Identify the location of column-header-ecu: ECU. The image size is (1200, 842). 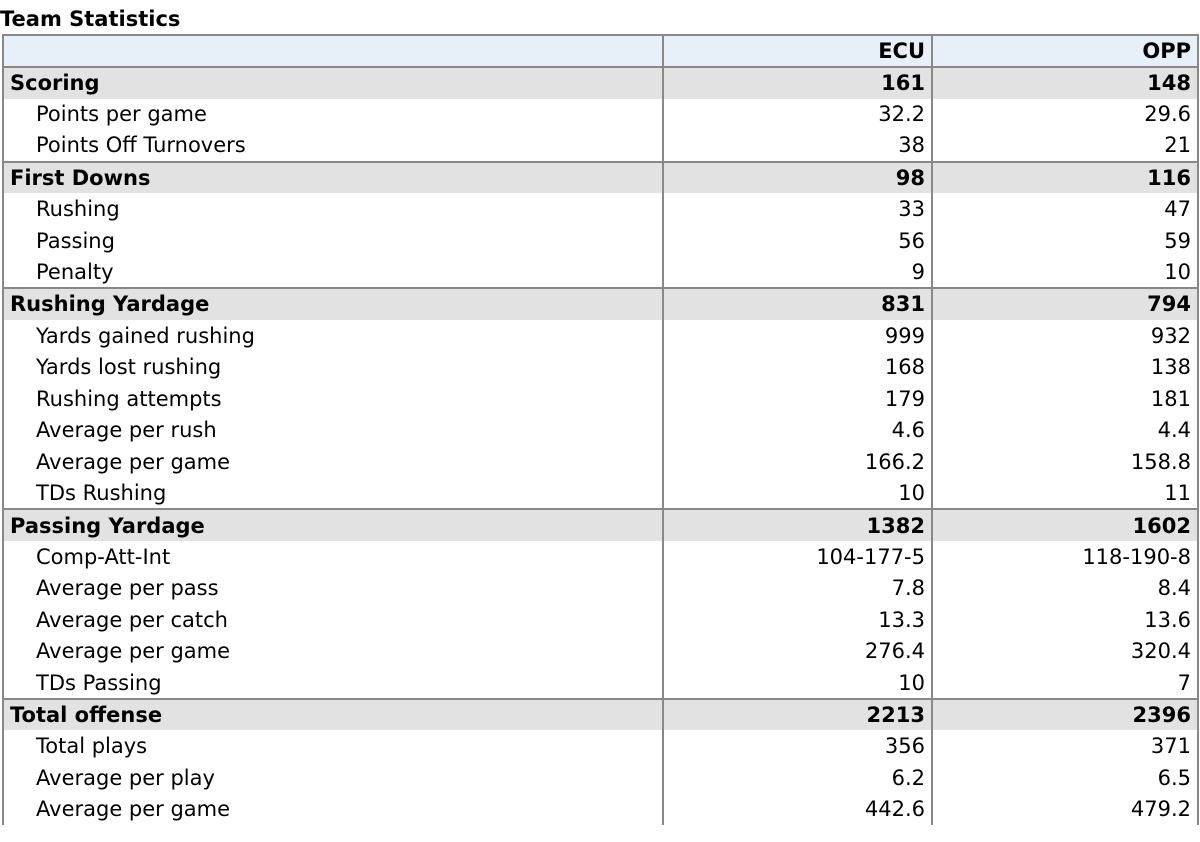
(797, 51).